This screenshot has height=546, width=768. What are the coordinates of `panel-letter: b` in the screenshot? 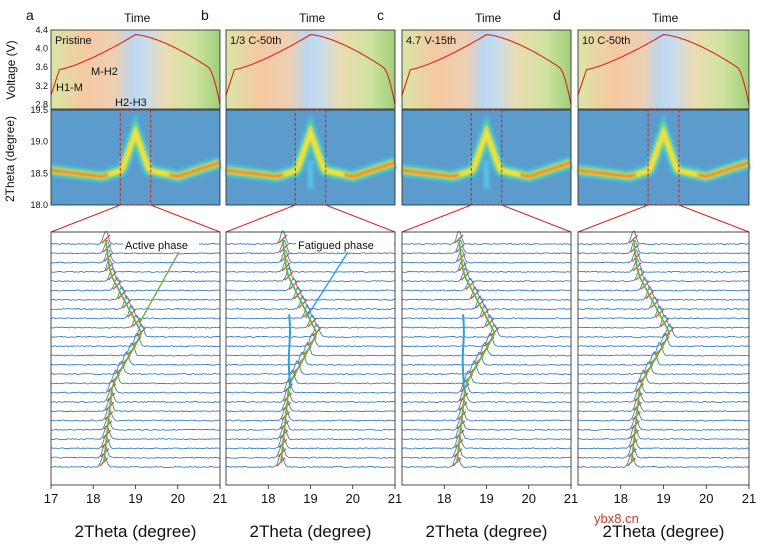 It's located at (205, 15).